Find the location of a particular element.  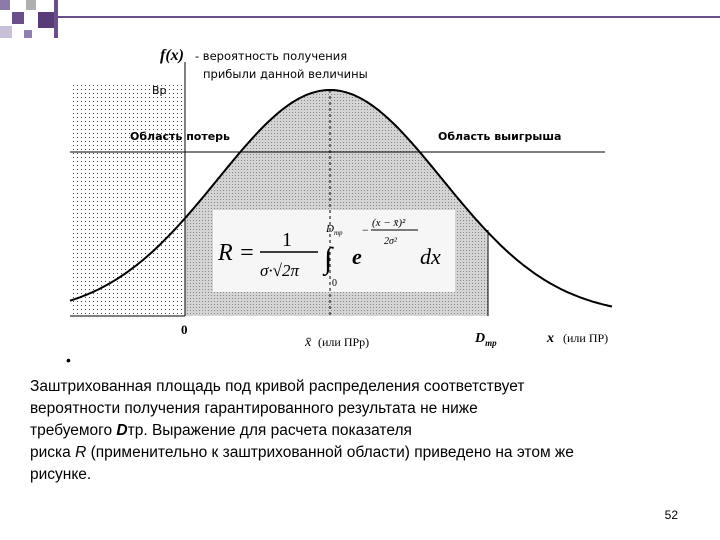

x-note: (или ПР) is located at coordinates (585, 338).